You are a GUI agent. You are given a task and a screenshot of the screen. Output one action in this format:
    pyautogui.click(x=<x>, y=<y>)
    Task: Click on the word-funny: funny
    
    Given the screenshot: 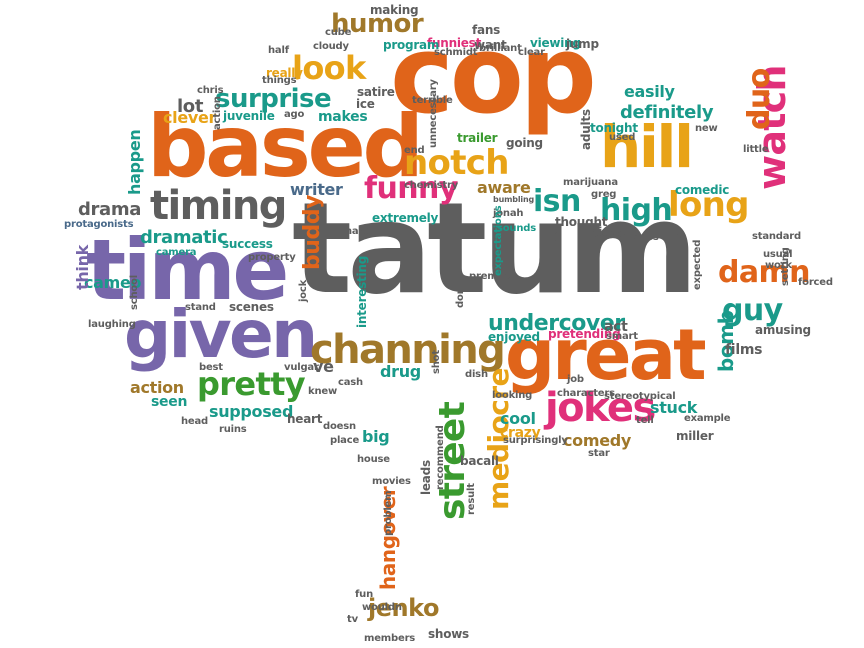 What is the action you would take?
    pyautogui.click(x=411, y=188)
    